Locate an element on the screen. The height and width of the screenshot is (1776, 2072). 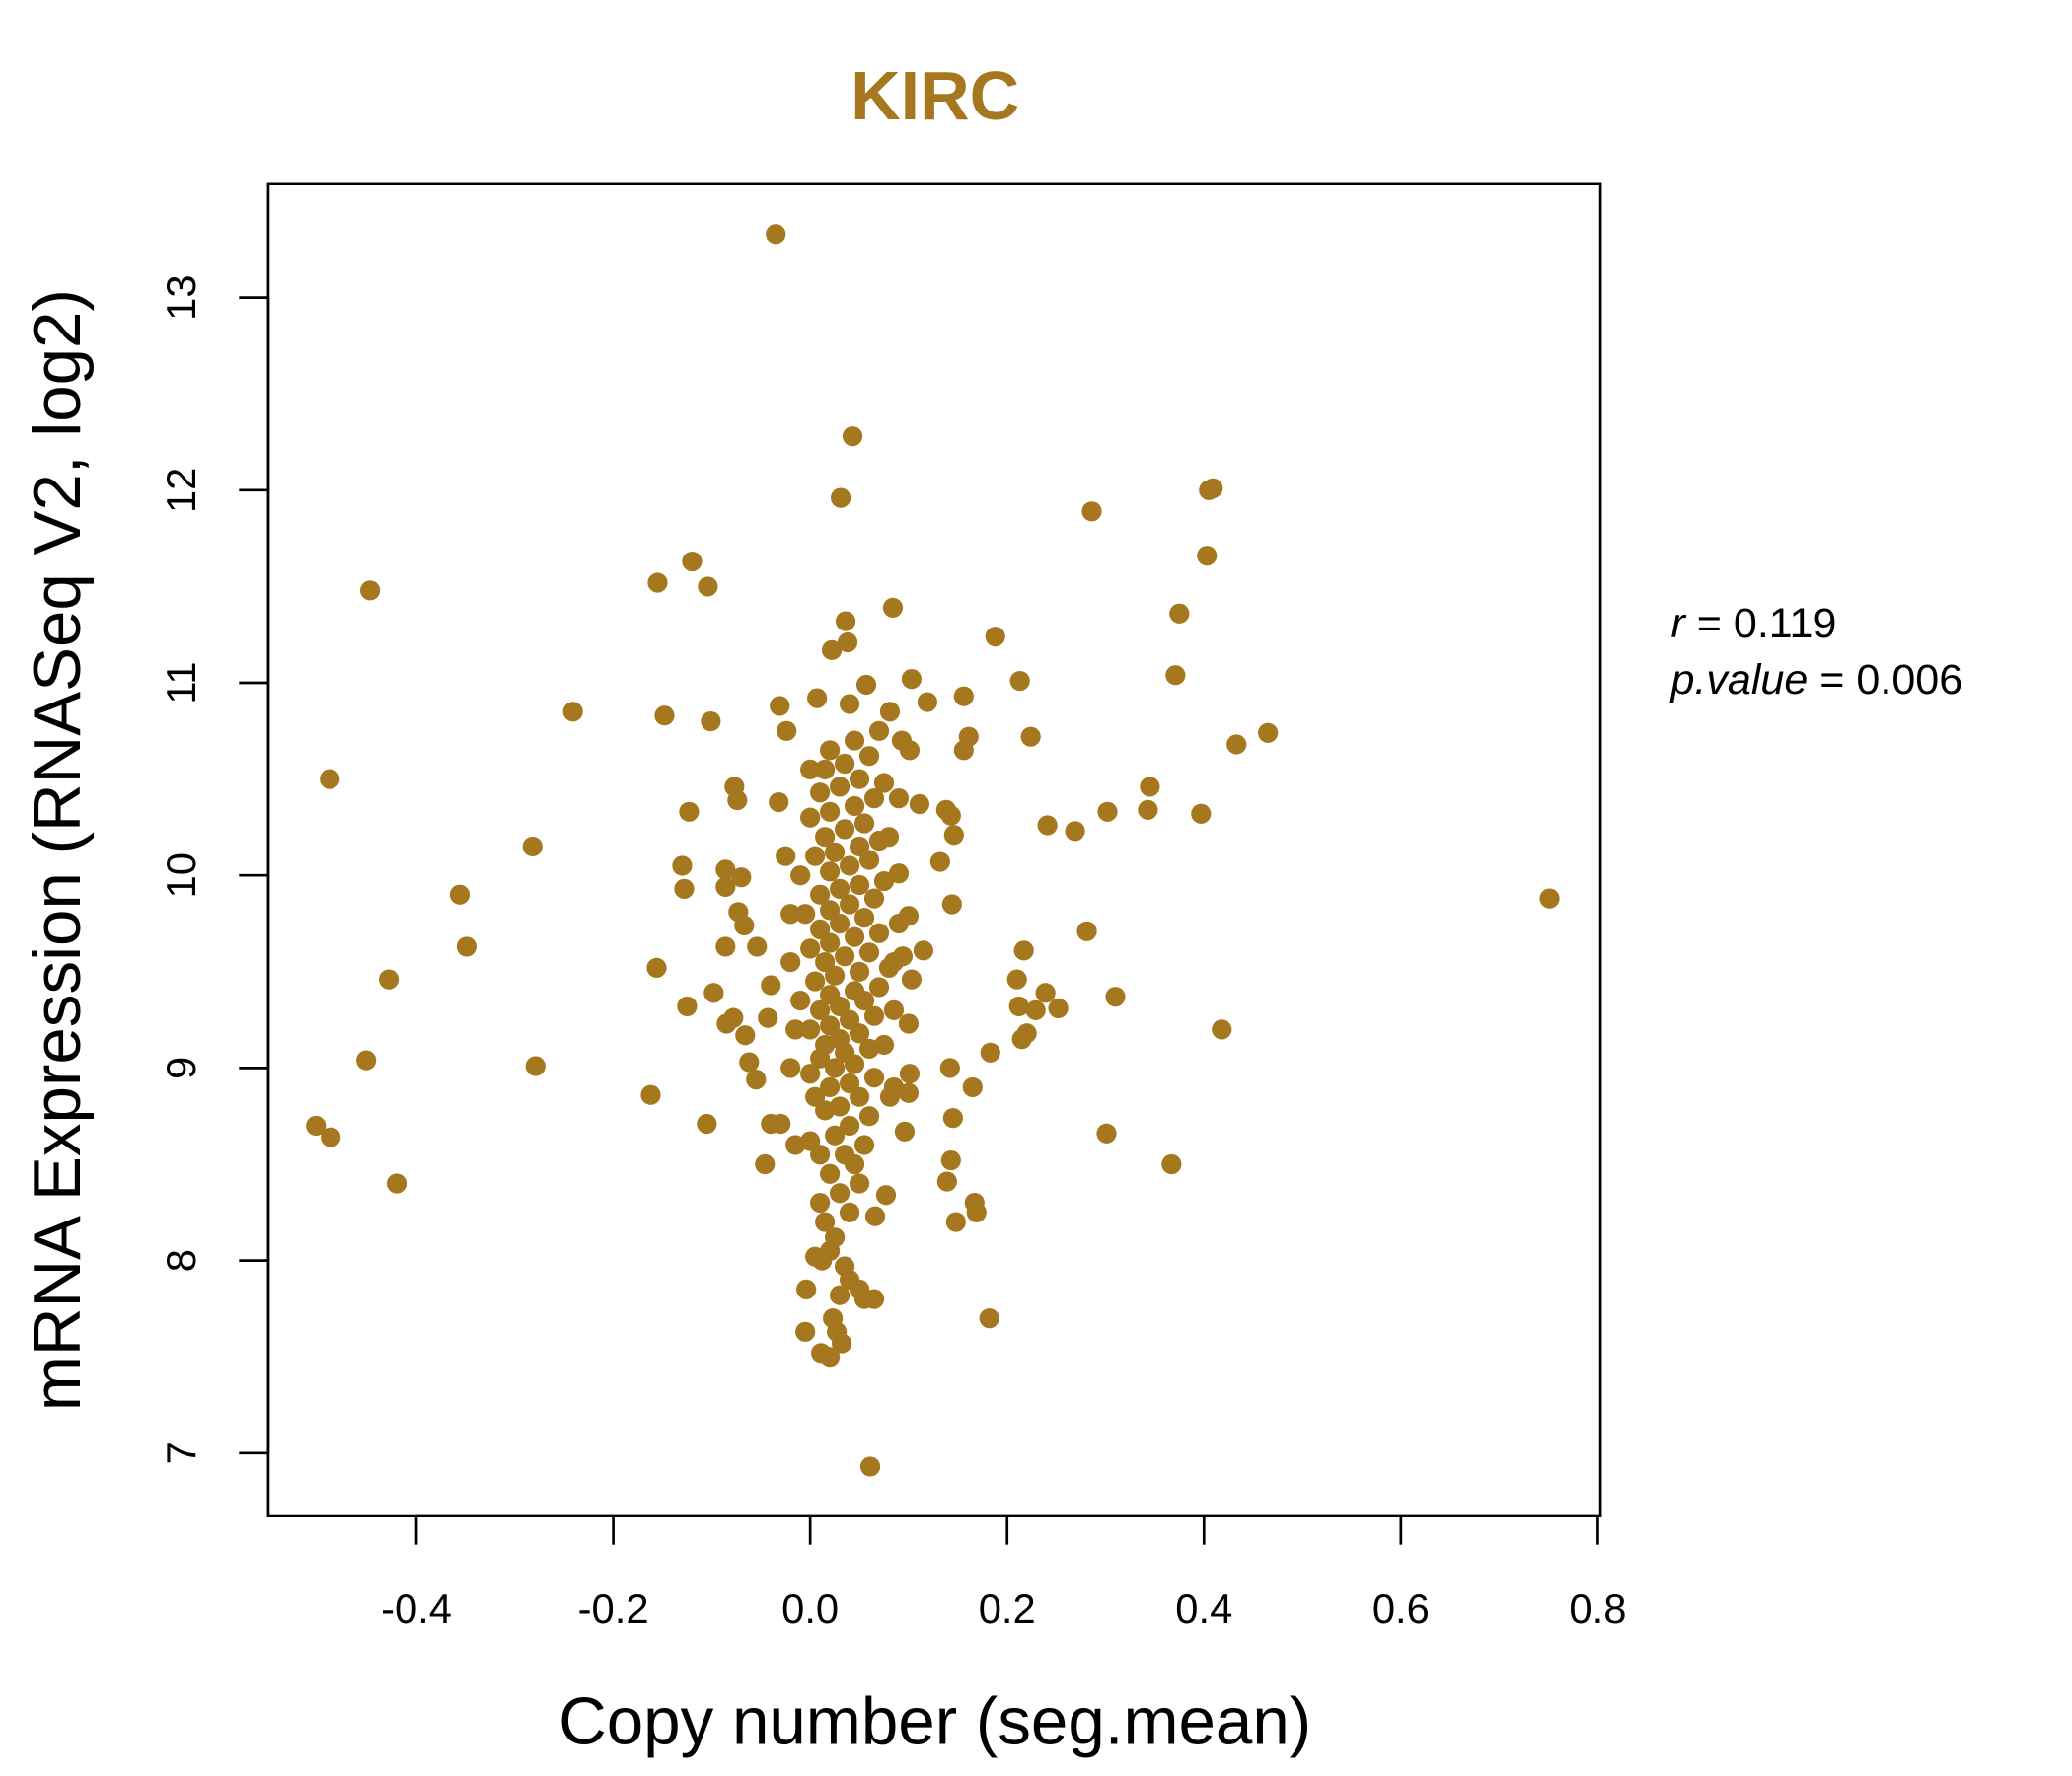
y-tick-label: 9 is located at coordinates (181, 1068).